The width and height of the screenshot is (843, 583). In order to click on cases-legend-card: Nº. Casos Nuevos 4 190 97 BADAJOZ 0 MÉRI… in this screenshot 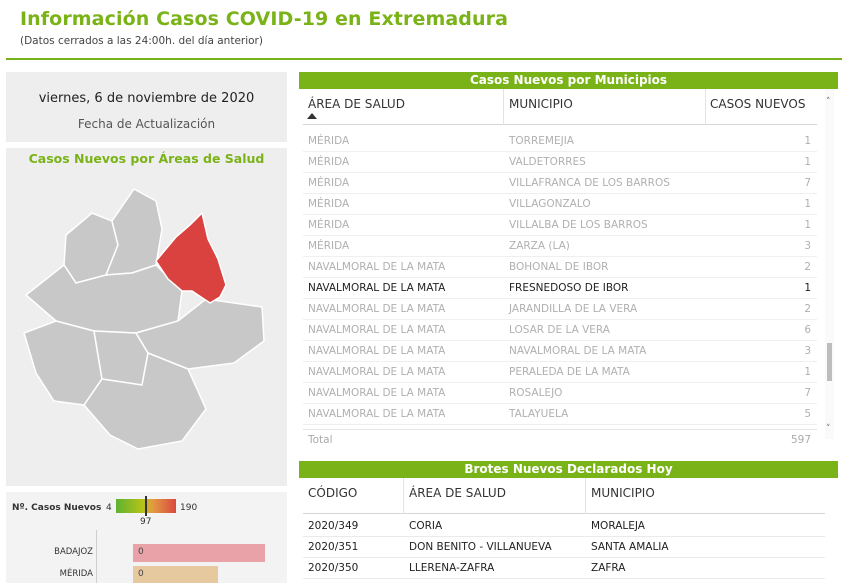, I will do `click(146, 537)`.